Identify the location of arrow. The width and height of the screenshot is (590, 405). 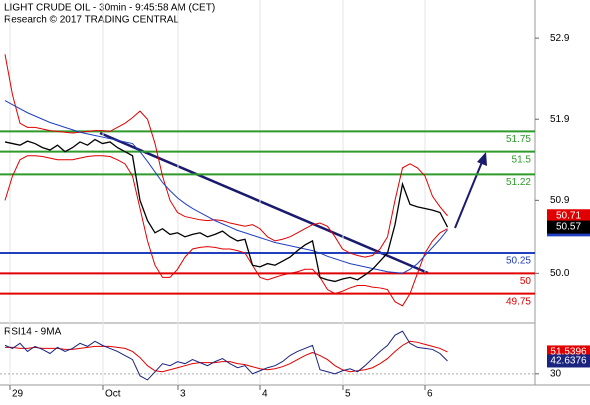
(468, 195).